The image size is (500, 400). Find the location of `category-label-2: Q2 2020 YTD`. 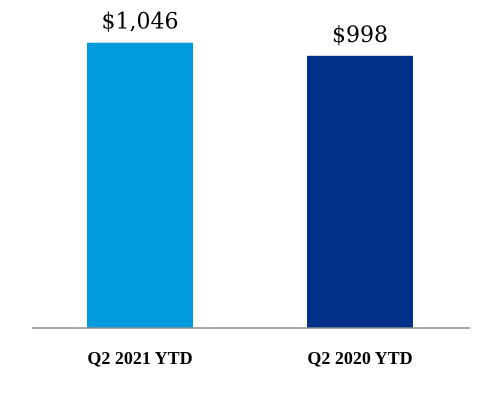

category-label-2: Q2 2020 YTD is located at coordinates (359, 358).